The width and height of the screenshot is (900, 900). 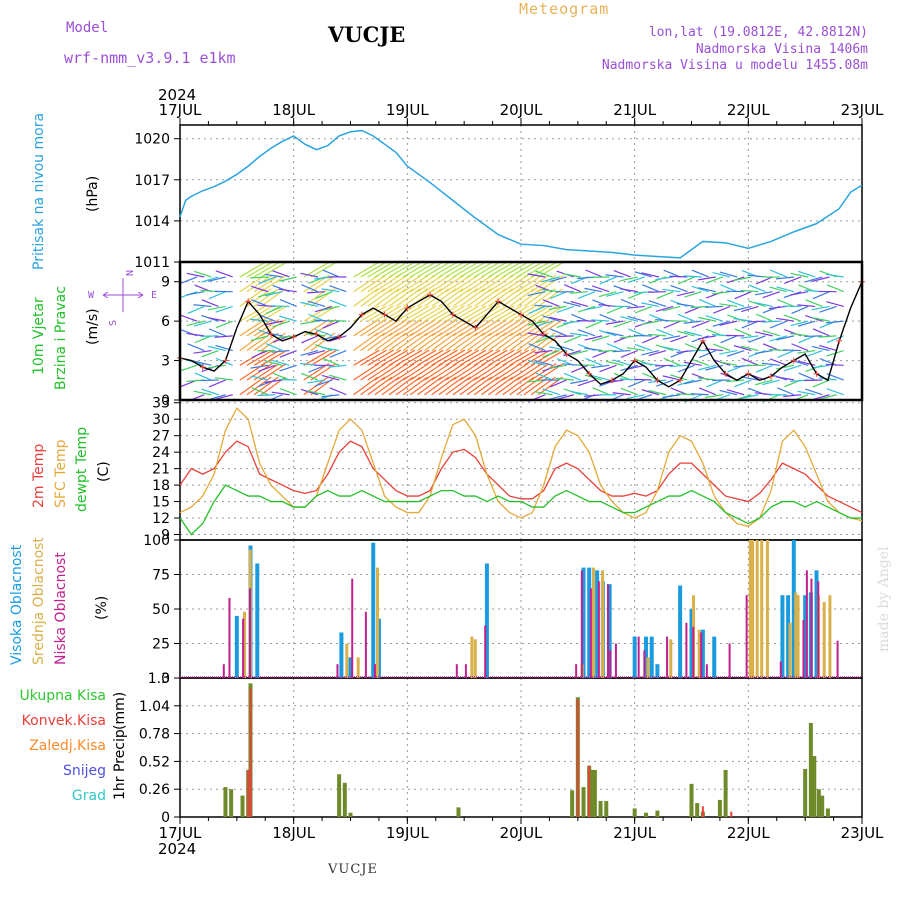 What do you see at coordinates (161, 420) in the screenshot?
I see `y-tick-label: 30` at bounding box center [161, 420].